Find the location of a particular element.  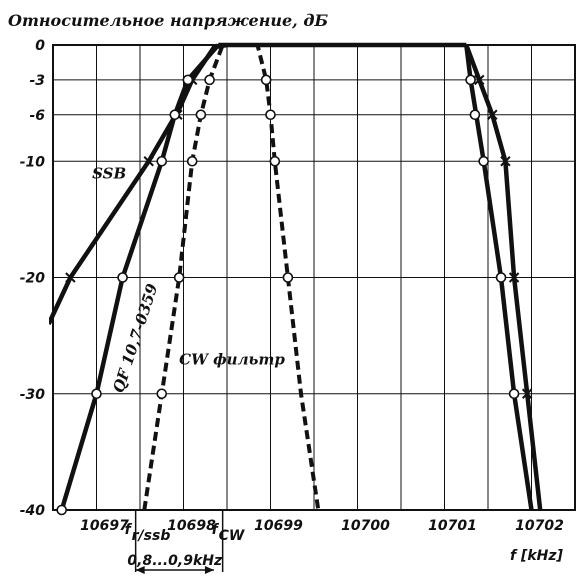

y-tick-label-3: -10 is located at coordinates (33, 162).